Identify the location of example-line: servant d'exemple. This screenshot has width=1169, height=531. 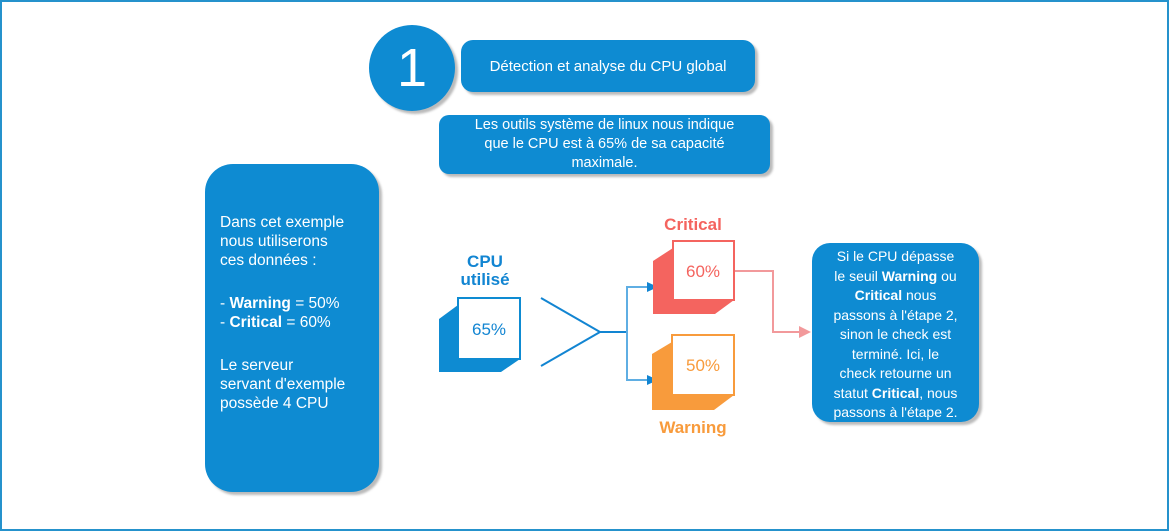
(283, 384).